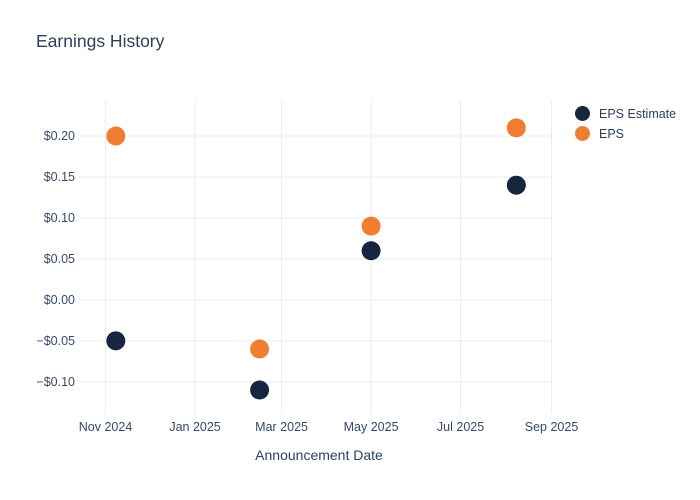 Image resolution: width=700 pixels, height=500 pixels. I want to click on x-tick-label: Jan 2025, so click(195, 427).